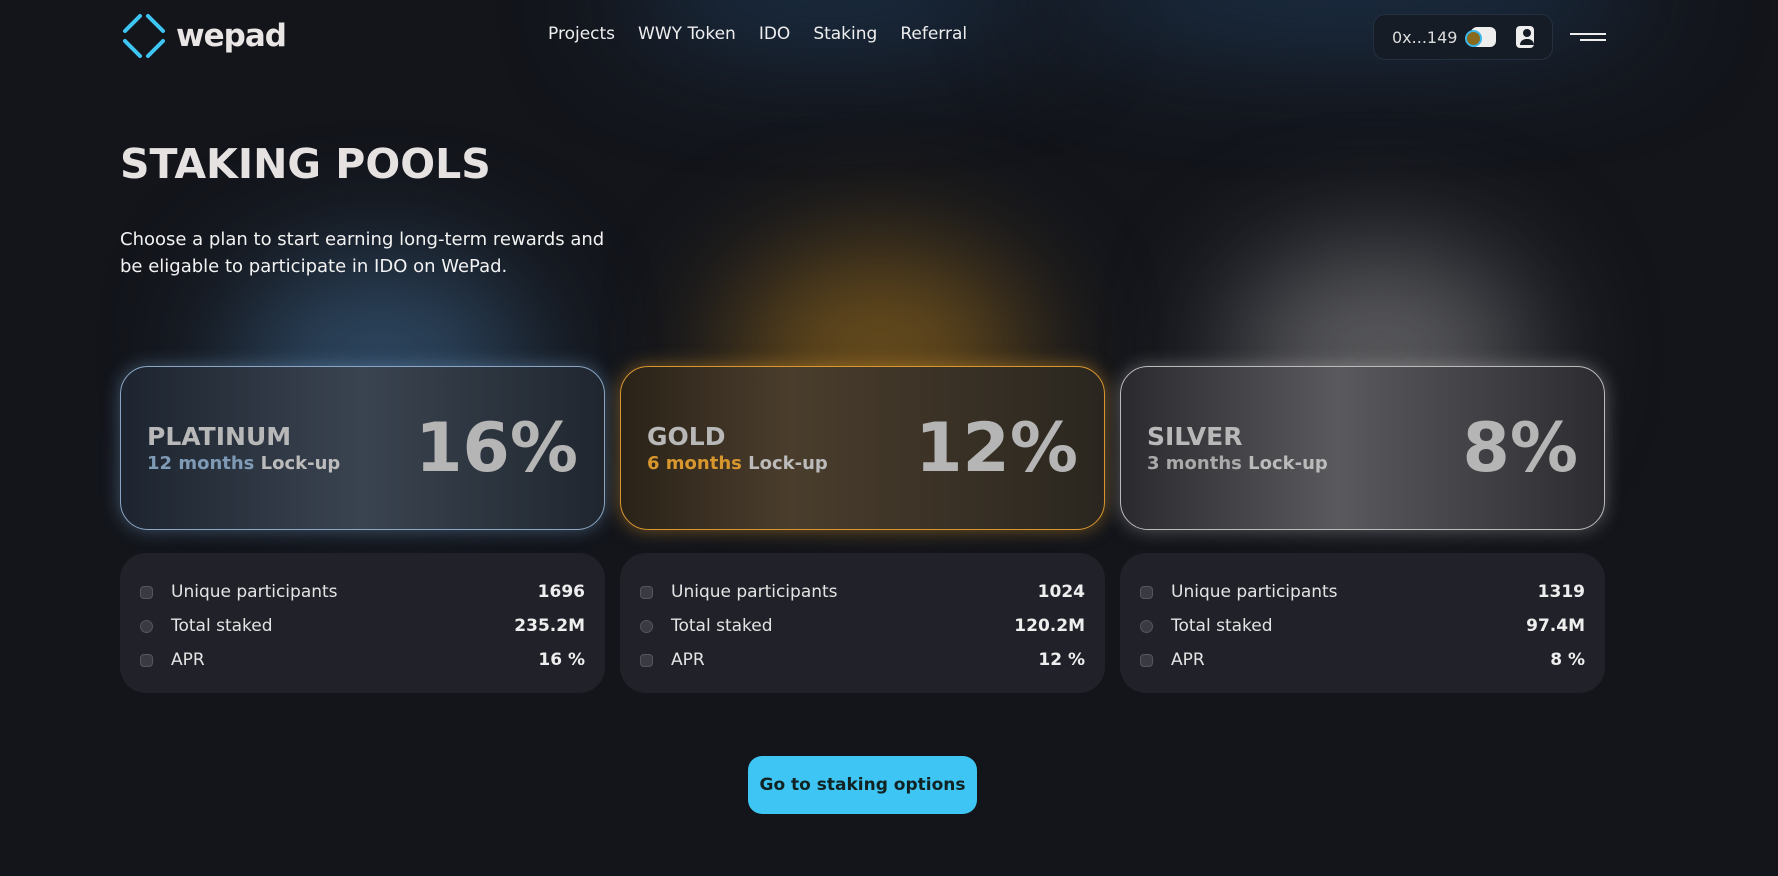 The image size is (1778, 876). I want to click on pool-percent: 12%, so click(996, 448).